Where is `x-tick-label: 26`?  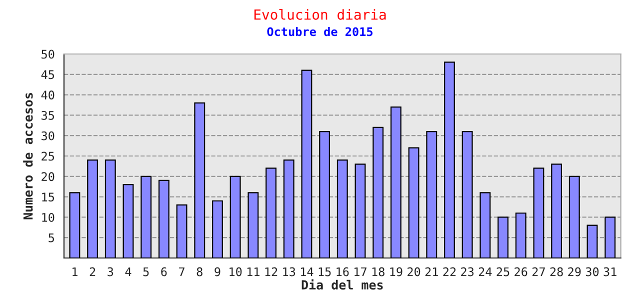 x-tick-label: 26 is located at coordinates (521, 271).